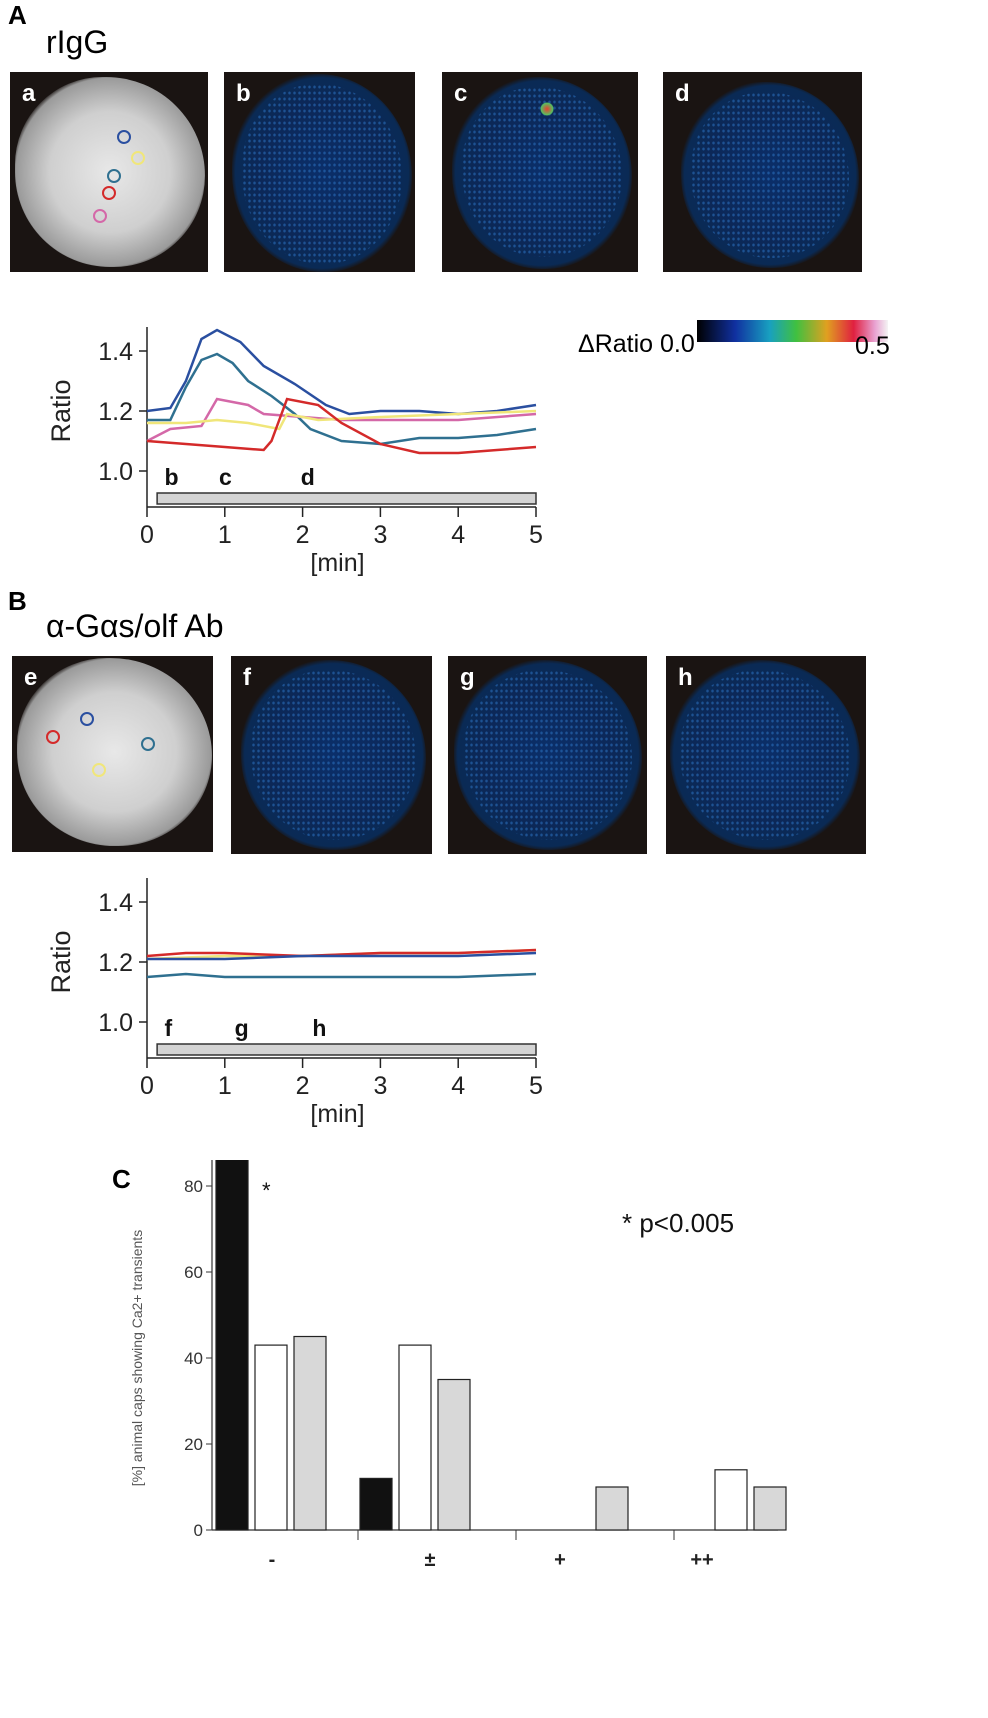  I want to click on time-marker-d: d, so click(308, 477).